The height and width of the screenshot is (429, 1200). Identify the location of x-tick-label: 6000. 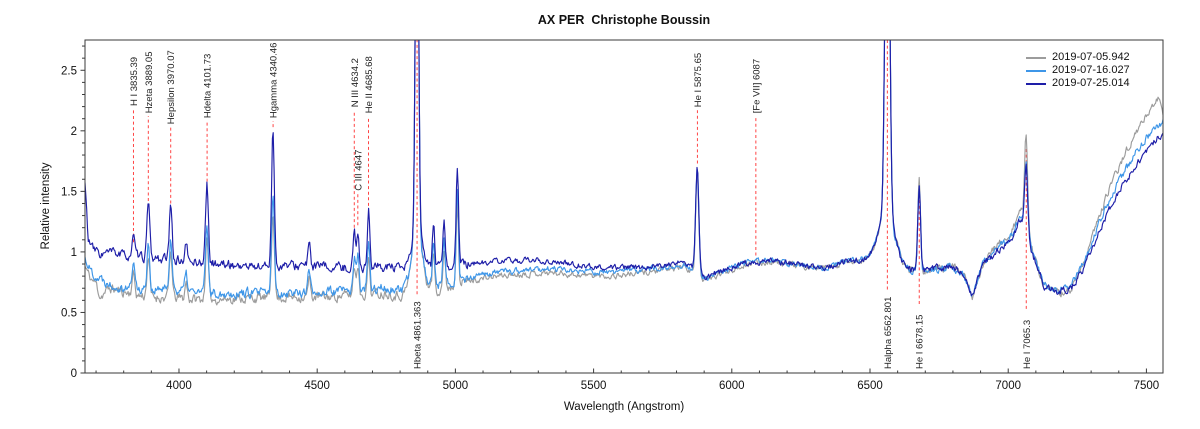
(732, 386).